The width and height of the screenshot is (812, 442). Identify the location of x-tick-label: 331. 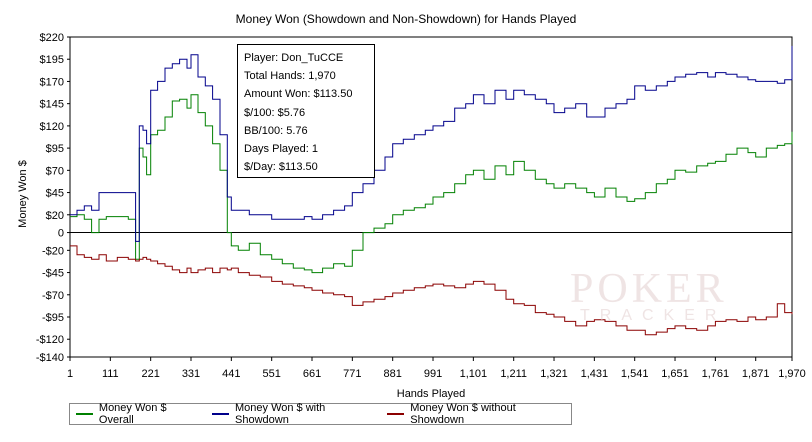
(191, 374).